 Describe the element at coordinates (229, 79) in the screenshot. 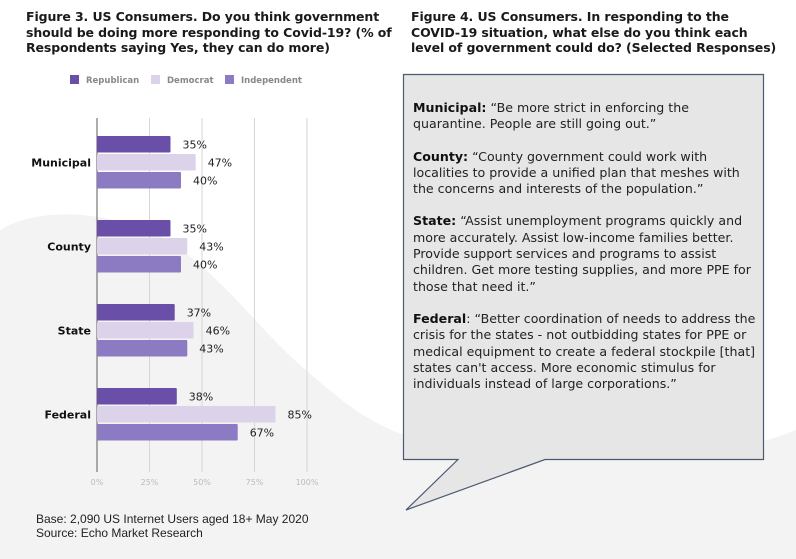

I see `legend-swatch-independent` at that location.